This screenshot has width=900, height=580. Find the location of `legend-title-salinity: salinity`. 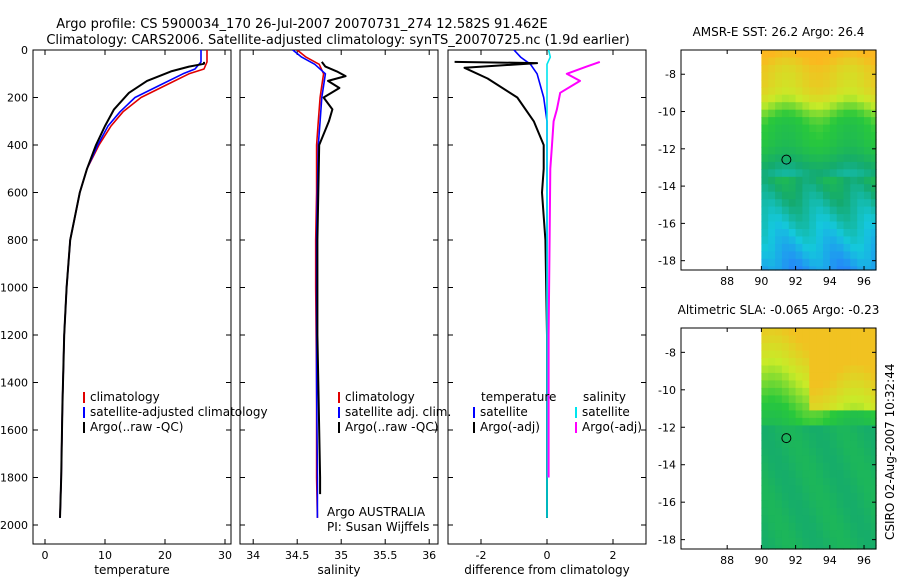

legend-title-salinity: salinity is located at coordinates (604, 397).